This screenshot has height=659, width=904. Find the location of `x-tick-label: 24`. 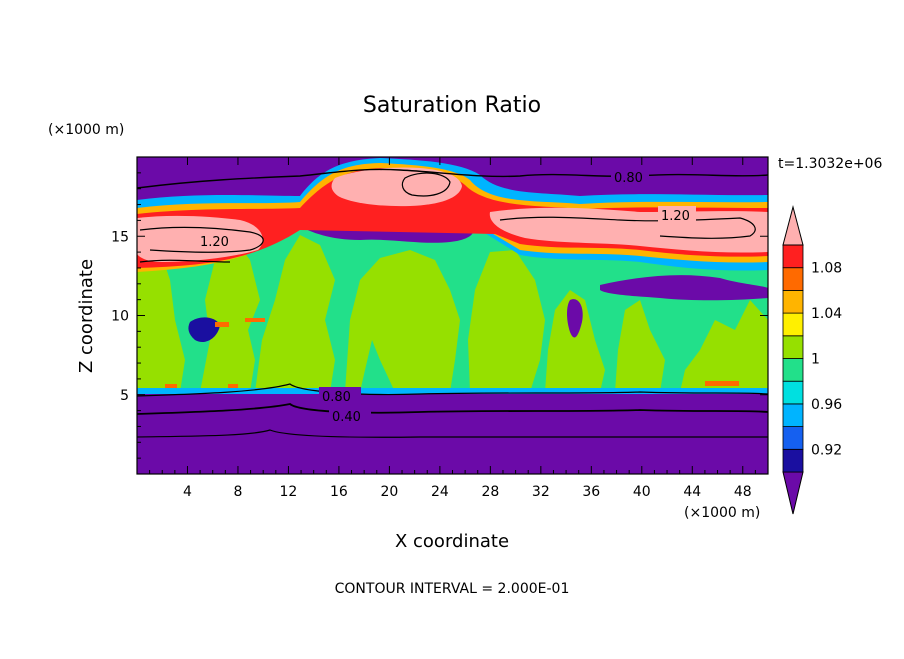

x-tick-label: 24 is located at coordinates (440, 492).